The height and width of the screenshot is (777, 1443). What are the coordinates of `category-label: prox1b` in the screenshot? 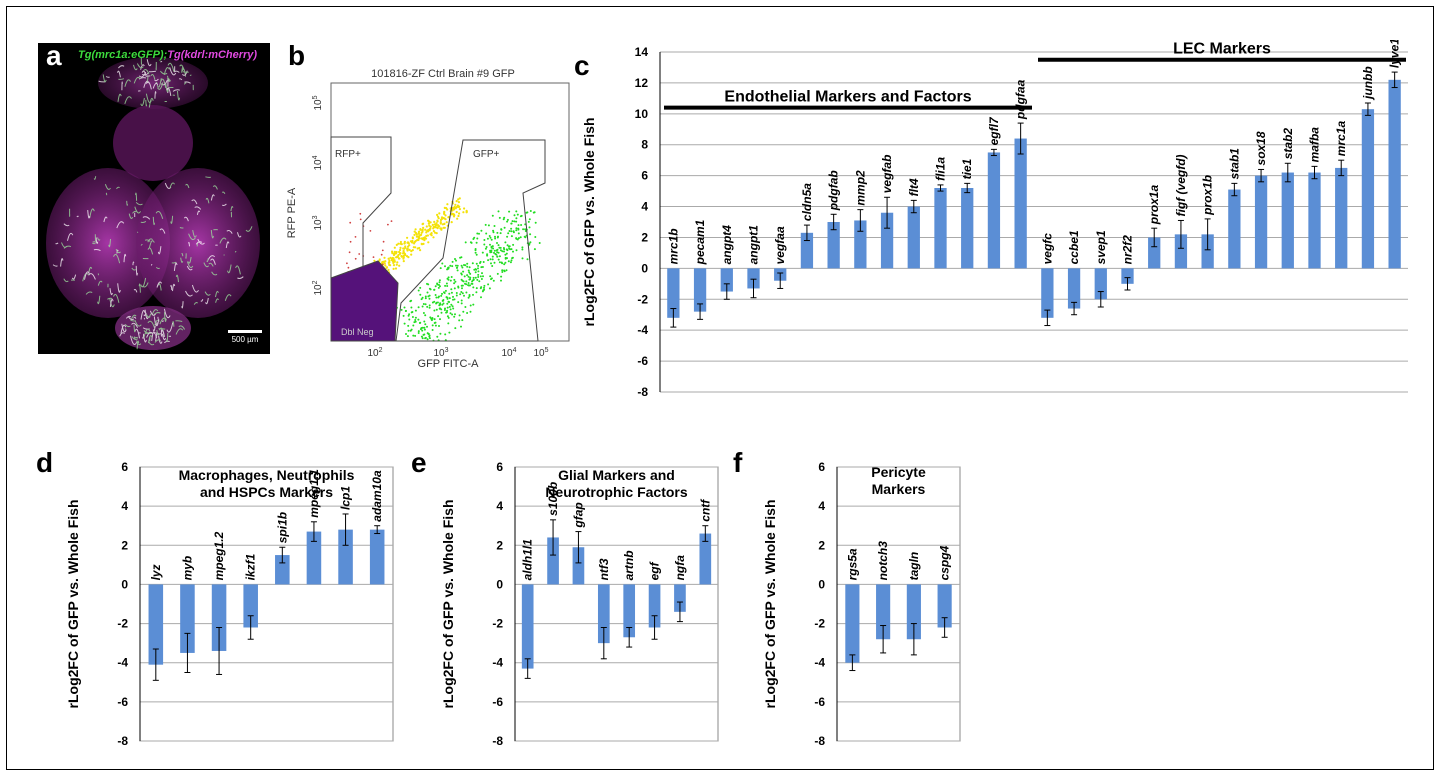 It's located at (1208, 195).